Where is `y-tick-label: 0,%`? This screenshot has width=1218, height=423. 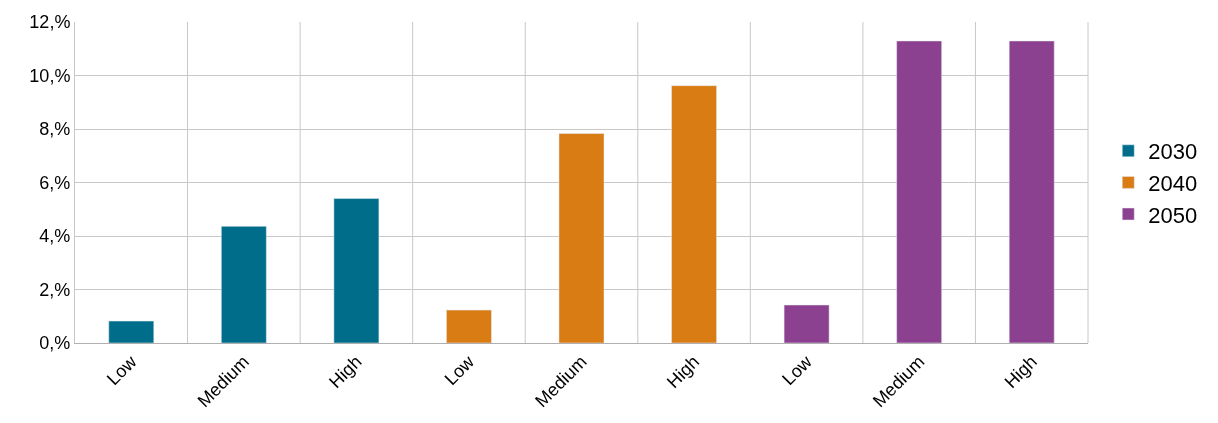
y-tick-label: 0,% is located at coordinates (55, 343).